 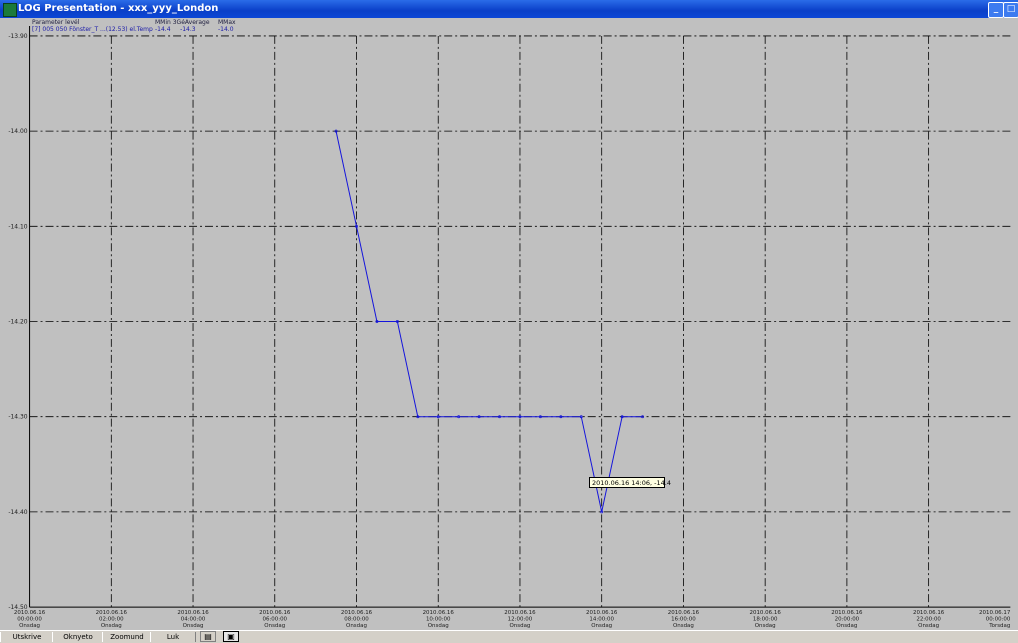 I want to click on legend-max: MMax -14.0, so click(x=227, y=26).